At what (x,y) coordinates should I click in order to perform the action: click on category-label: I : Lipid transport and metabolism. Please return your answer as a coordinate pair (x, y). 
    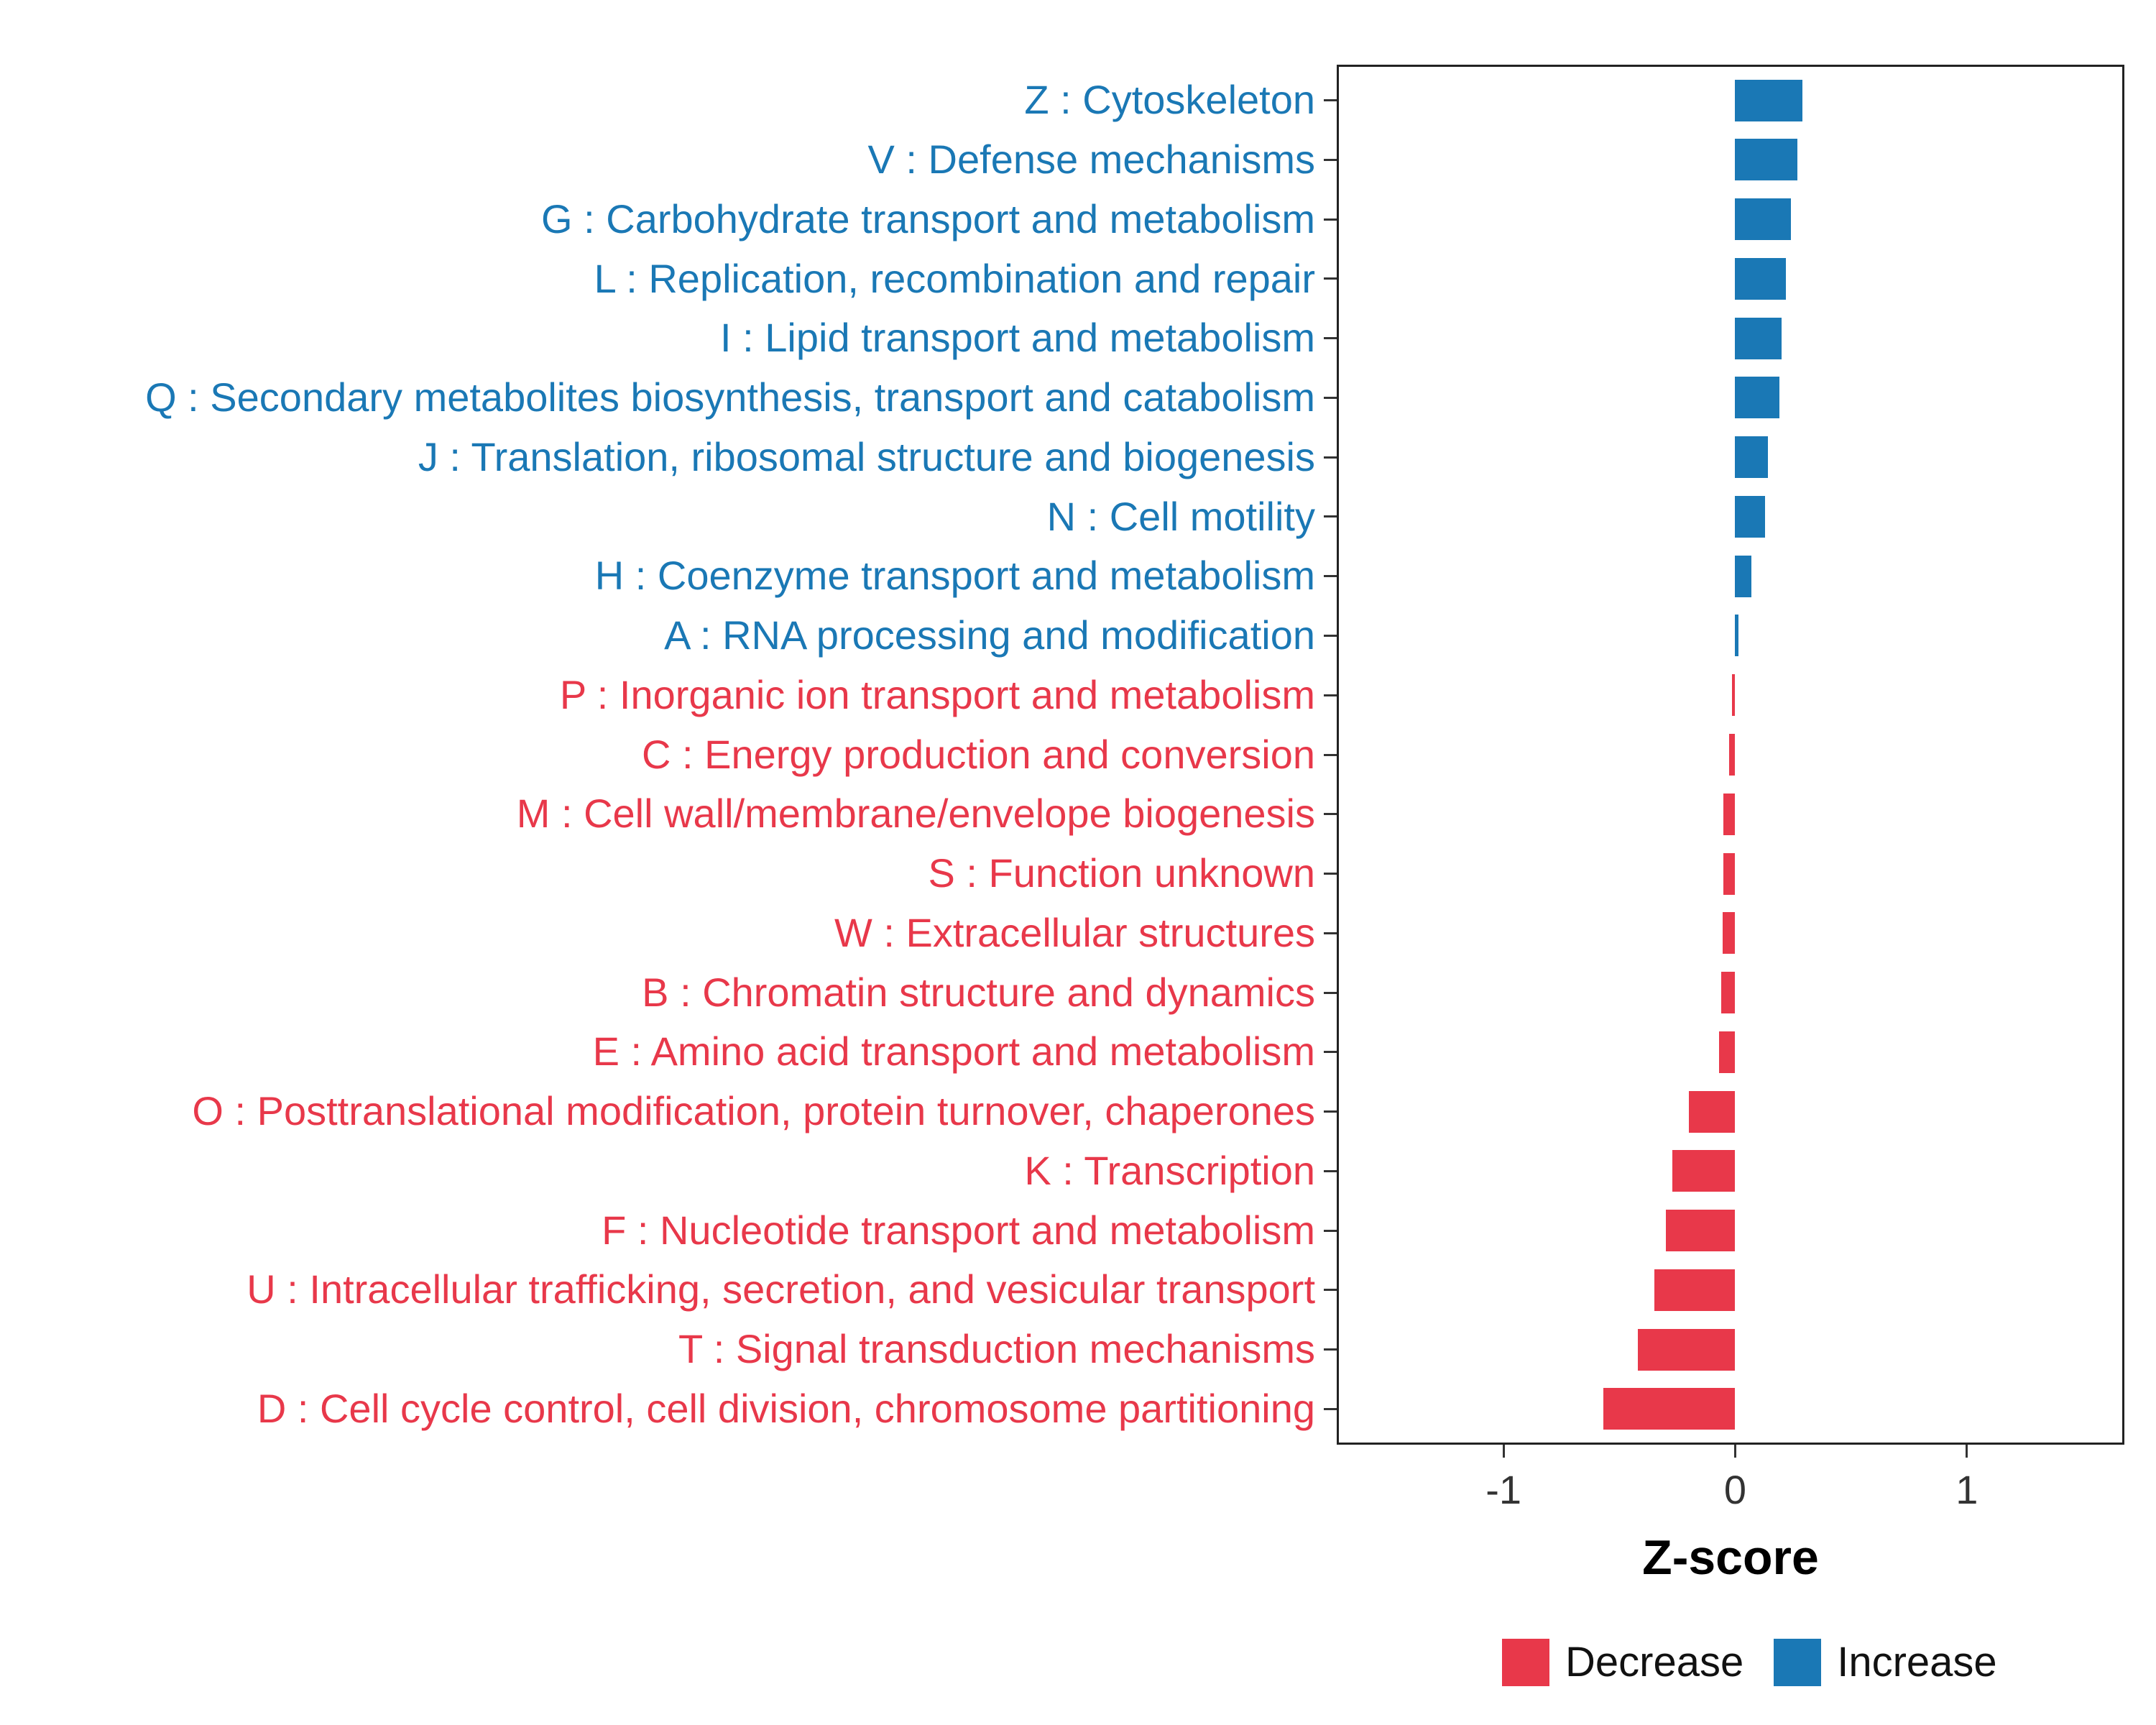
    Looking at the image, I should click on (1017, 338).